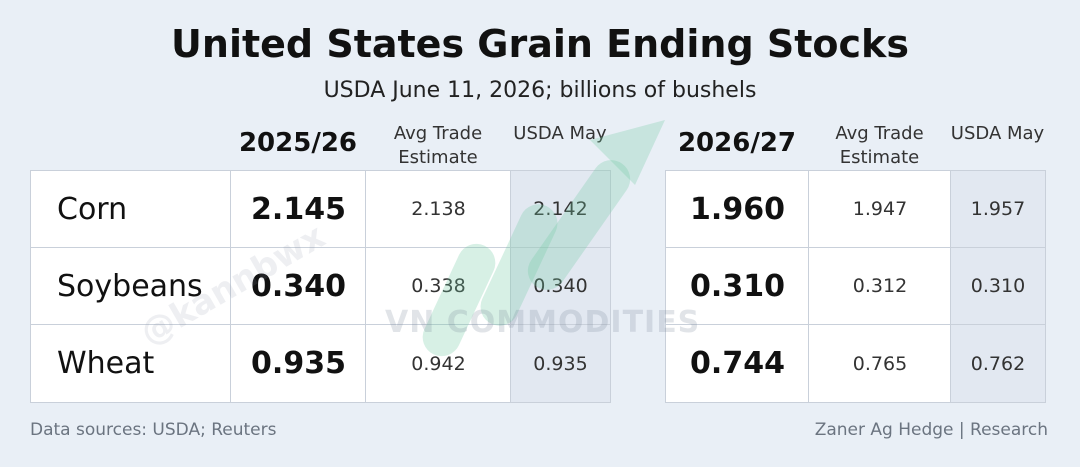 This screenshot has width=1080, height=467. What do you see at coordinates (298, 143) in the screenshot?
I see `period-header: 2025/26` at bounding box center [298, 143].